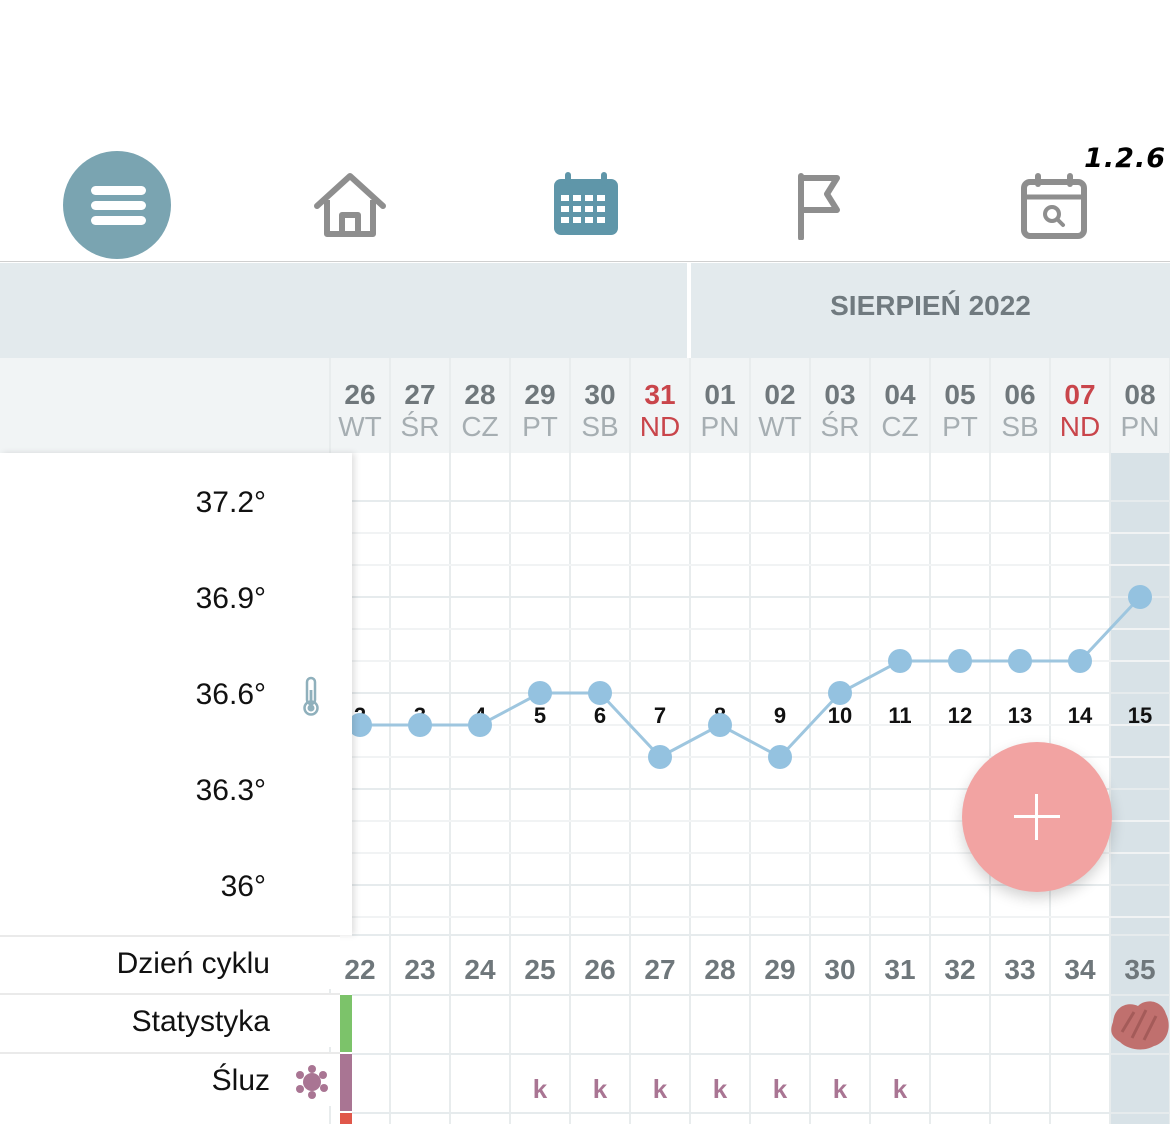  What do you see at coordinates (779, 969) in the screenshot?
I see `cycle-day-value: 29` at bounding box center [779, 969].